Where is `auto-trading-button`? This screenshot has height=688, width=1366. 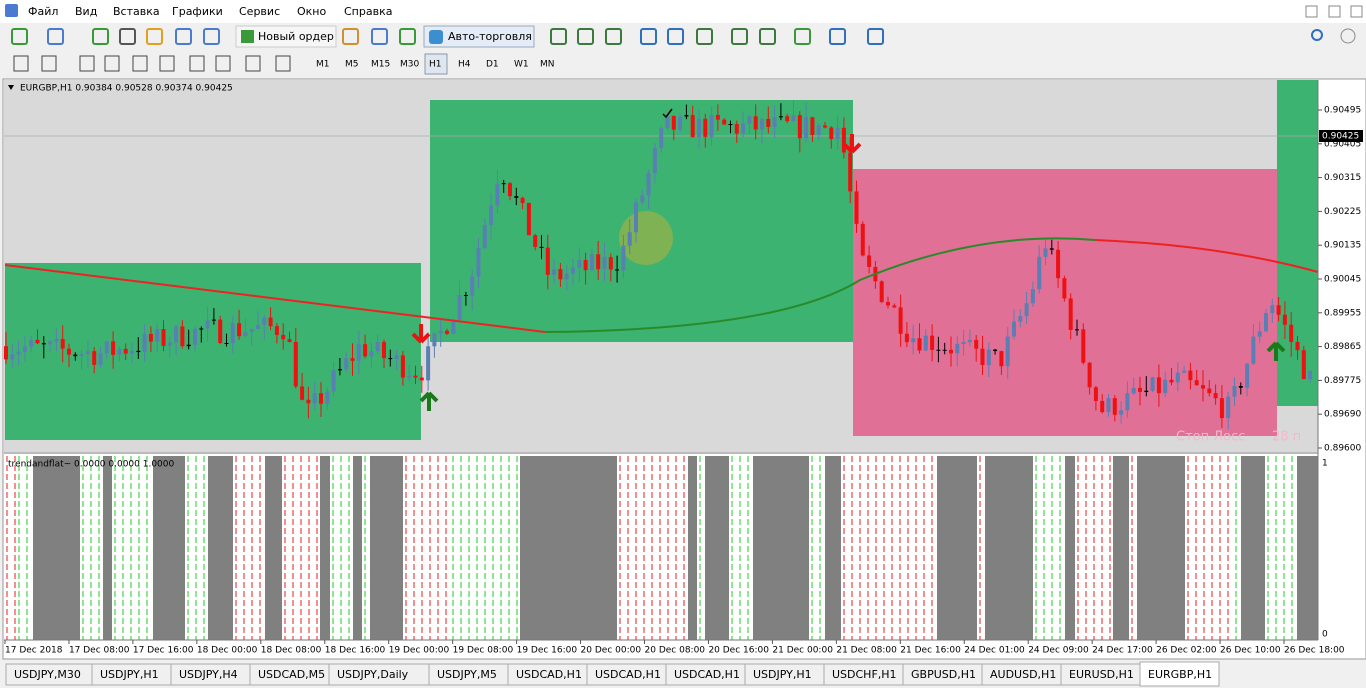 auto-trading-button is located at coordinates (479, 36).